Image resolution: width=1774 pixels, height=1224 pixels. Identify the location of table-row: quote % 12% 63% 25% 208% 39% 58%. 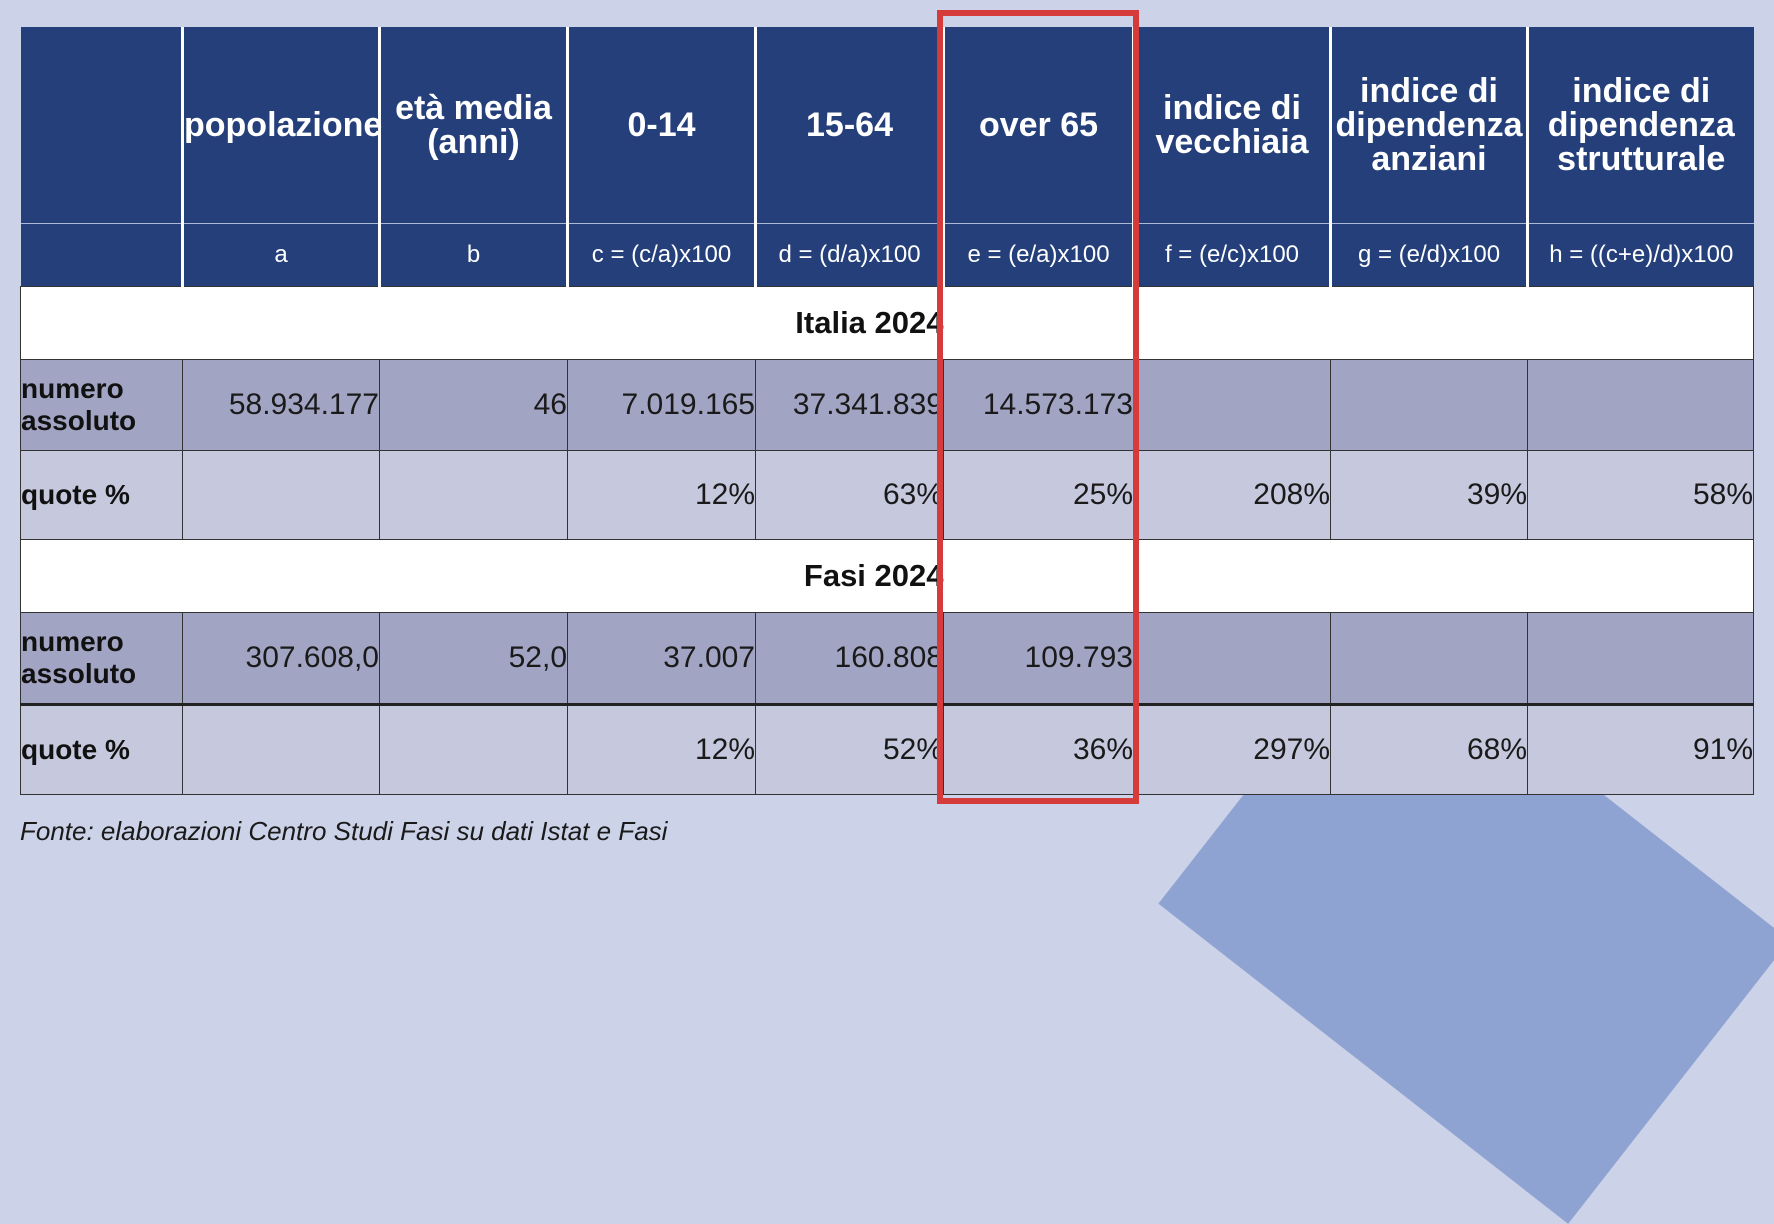
(887, 495).